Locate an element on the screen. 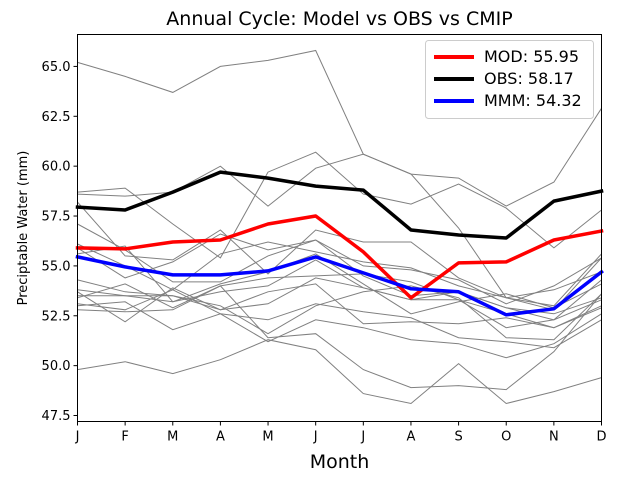  series-line-obs is located at coordinates (339, 205).